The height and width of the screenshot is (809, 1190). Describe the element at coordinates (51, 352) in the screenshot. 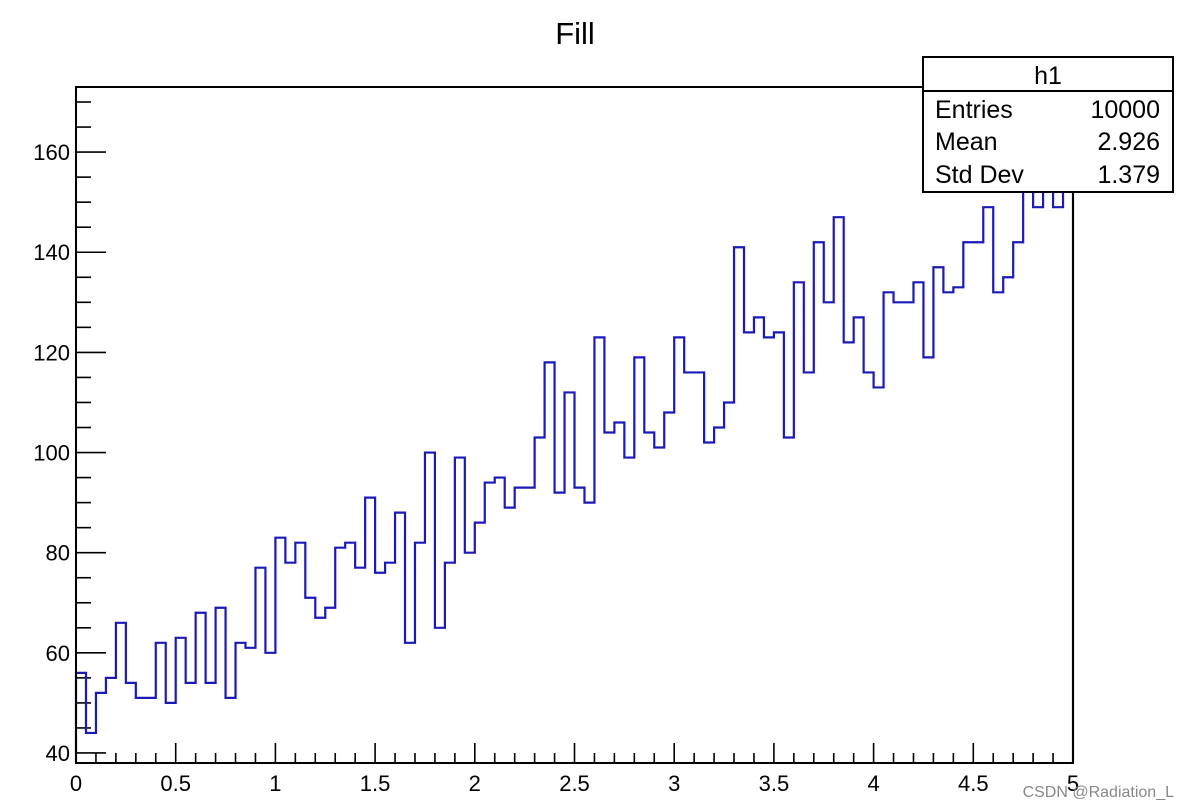

I see `y-tick-label: 120` at that location.